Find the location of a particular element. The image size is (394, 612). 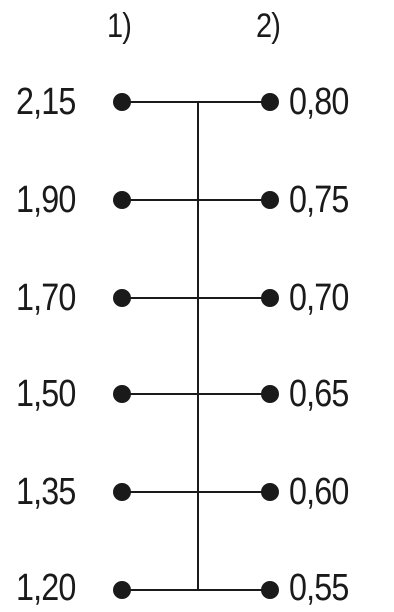

left-value: 1,50 is located at coordinates (46, 394).